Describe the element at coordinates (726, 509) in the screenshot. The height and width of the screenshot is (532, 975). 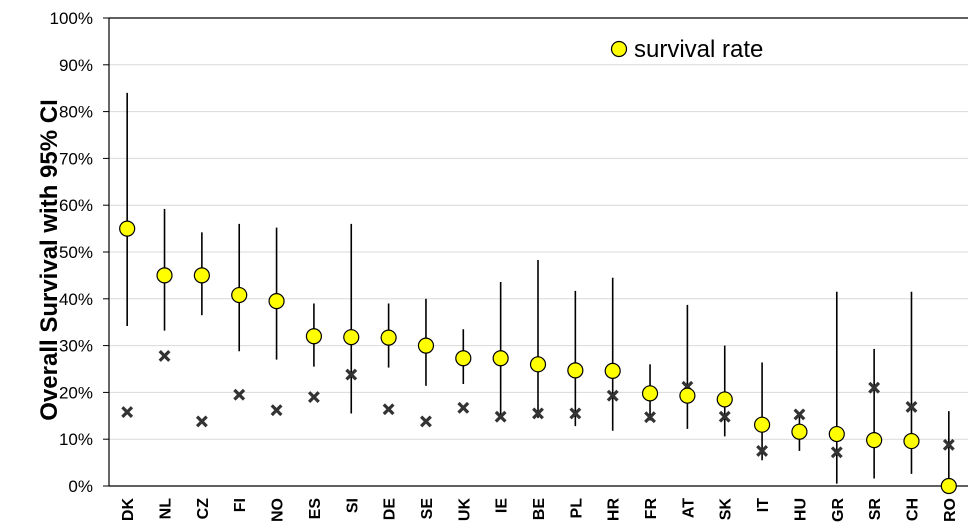
I see `x-category-label: SK` at that location.